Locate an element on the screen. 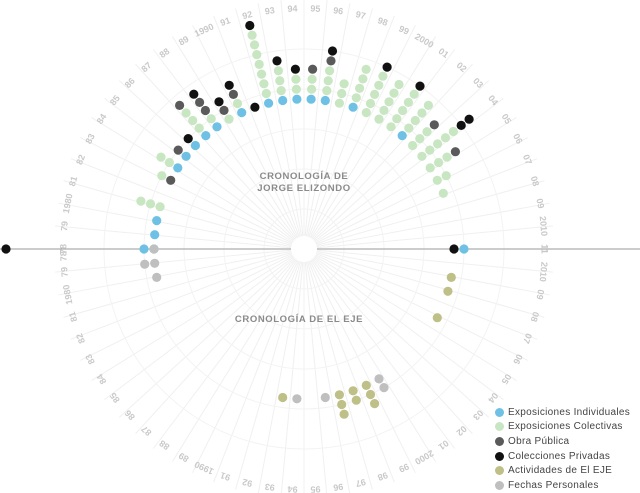 This screenshot has height=493, width=640. legend-item-individuales: Exposiciones Individuales is located at coordinates (567, 412).